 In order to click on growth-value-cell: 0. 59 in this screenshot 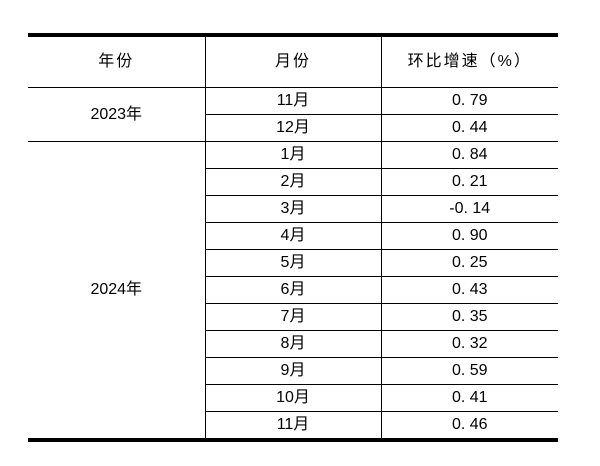, I will do `click(469, 371)`.